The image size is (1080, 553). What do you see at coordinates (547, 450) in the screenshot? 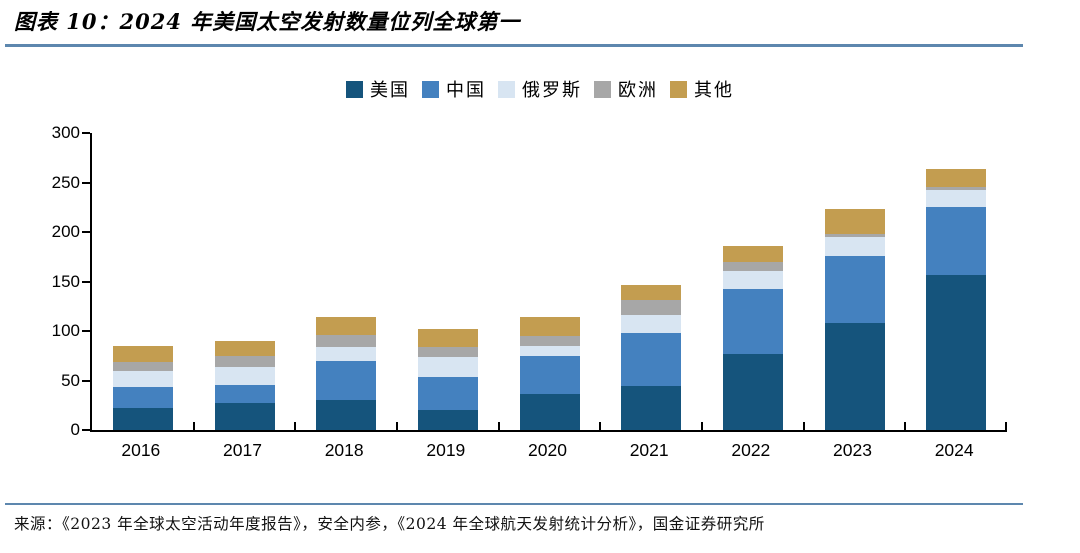
I see `x-axis-label: 2020` at bounding box center [547, 450].